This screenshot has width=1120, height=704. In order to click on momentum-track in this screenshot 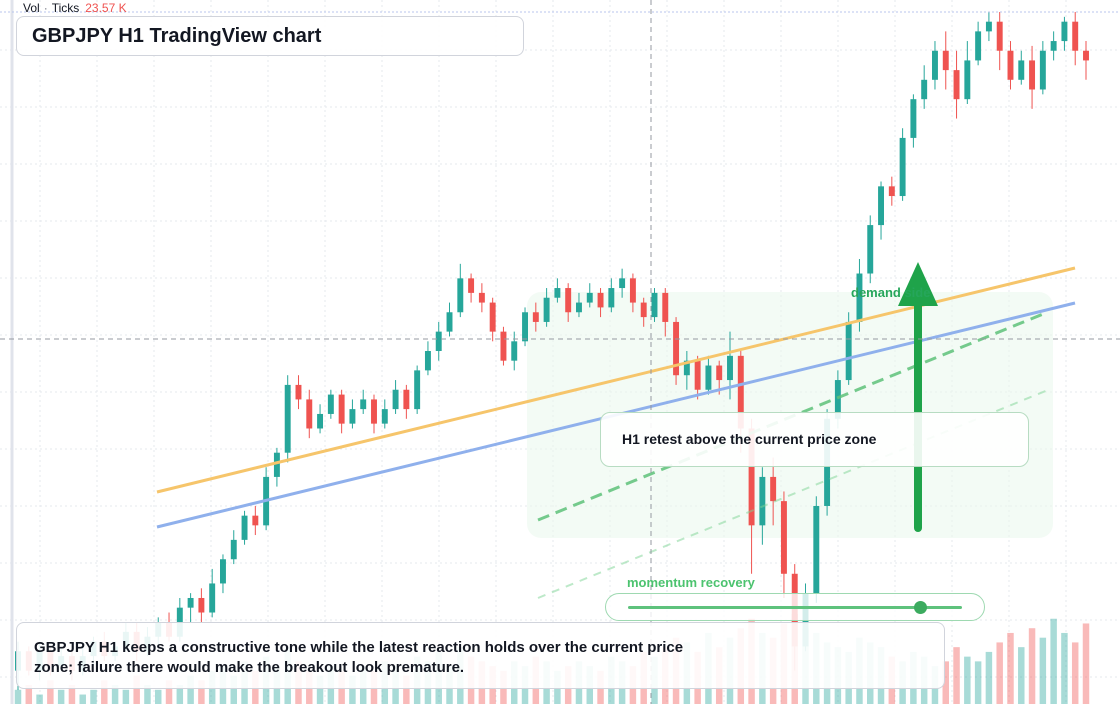, I will do `click(795, 607)`.